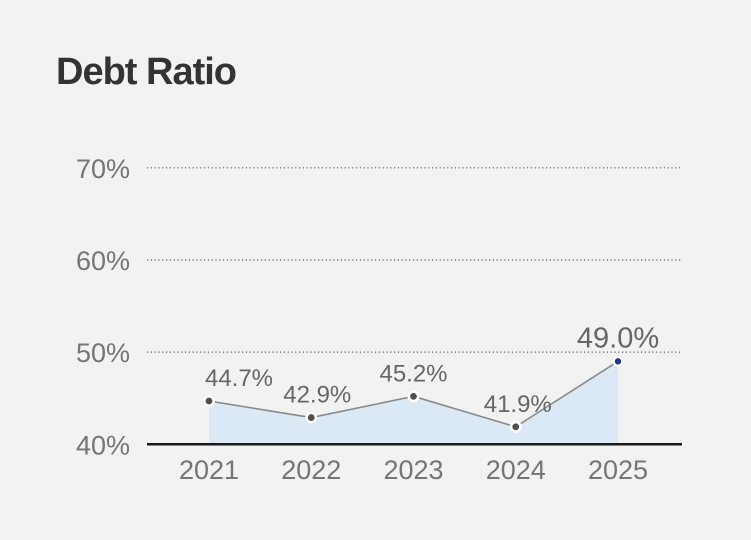 Image resolution: width=751 pixels, height=540 pixels. What do you see at coordinates (413, 373) in the screenshot?
I see `data-point-label-2023: 45.2%` at bounding box center [413, 373].